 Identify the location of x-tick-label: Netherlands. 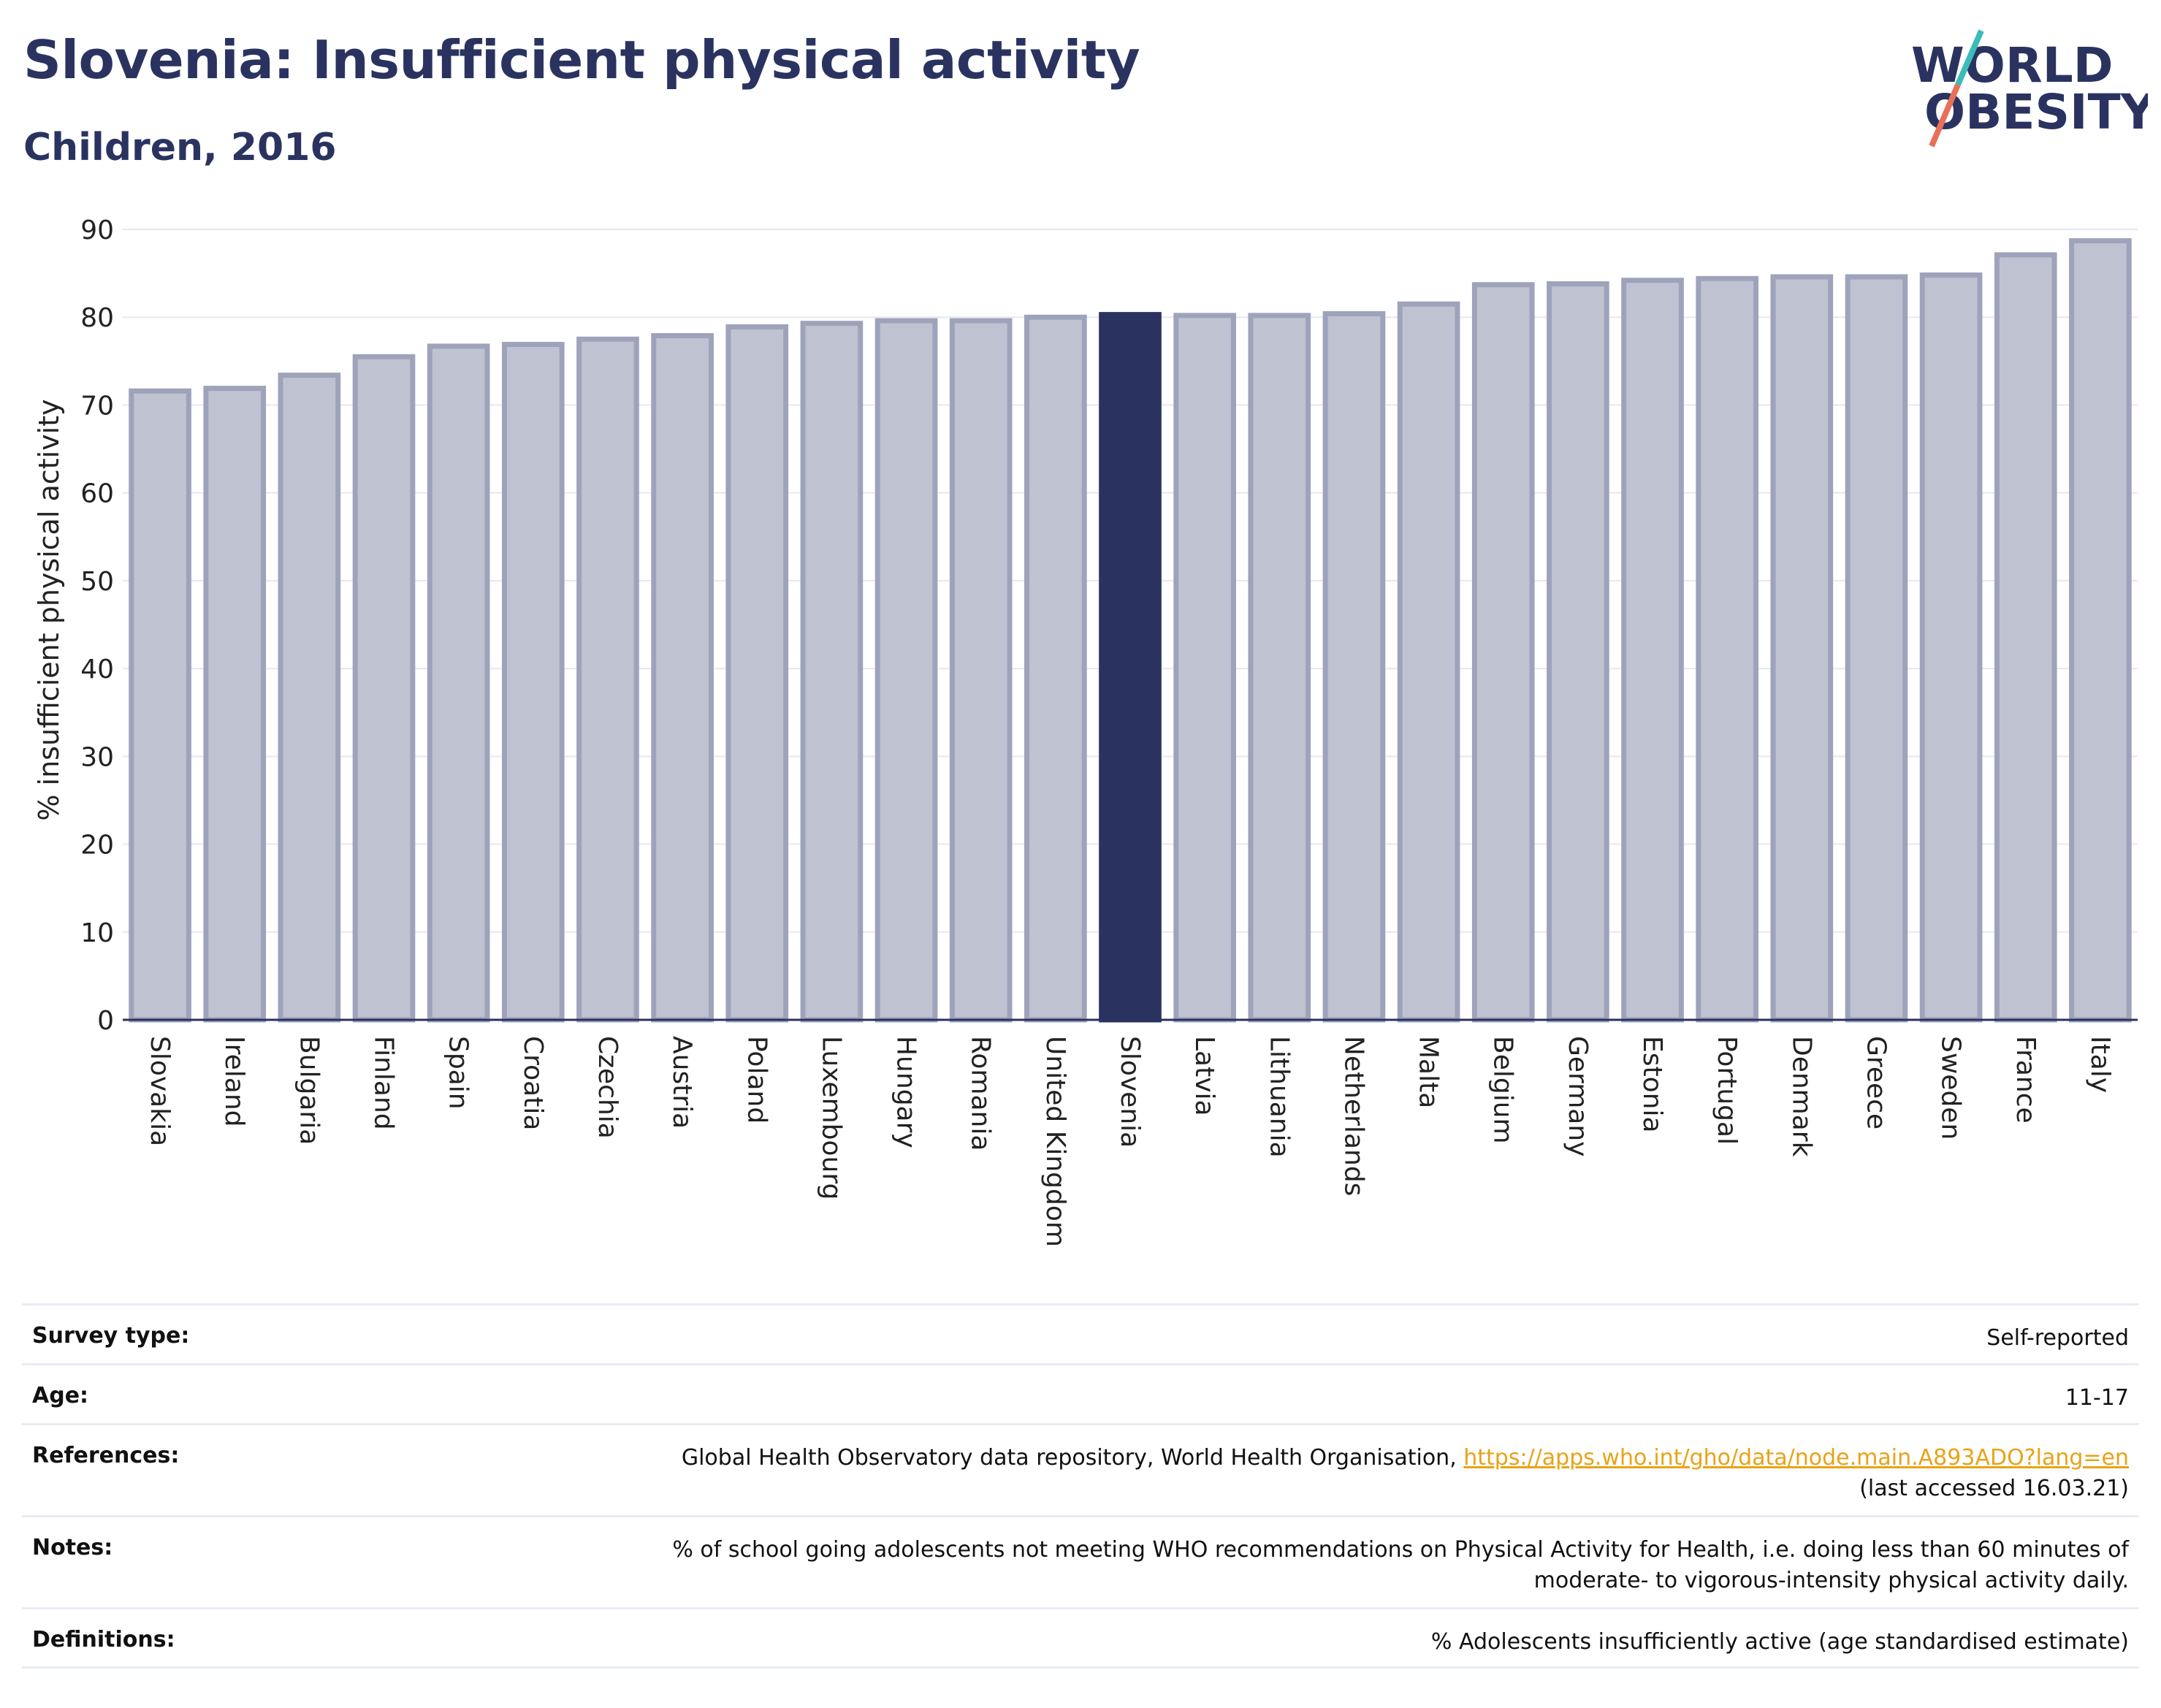
(1353, 1116).